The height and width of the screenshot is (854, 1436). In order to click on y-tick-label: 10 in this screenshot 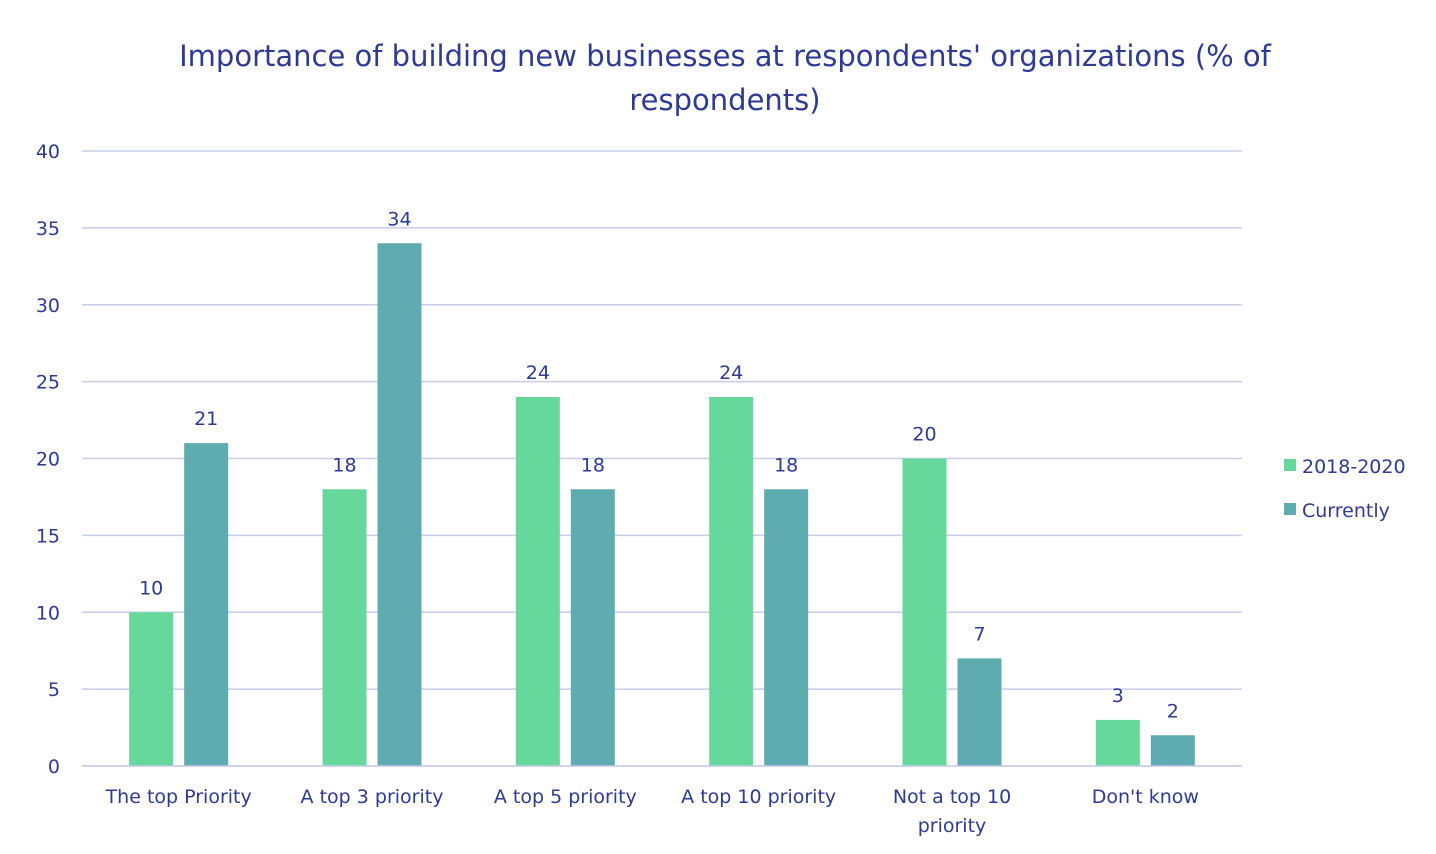, I will do `click(48, 613)`.